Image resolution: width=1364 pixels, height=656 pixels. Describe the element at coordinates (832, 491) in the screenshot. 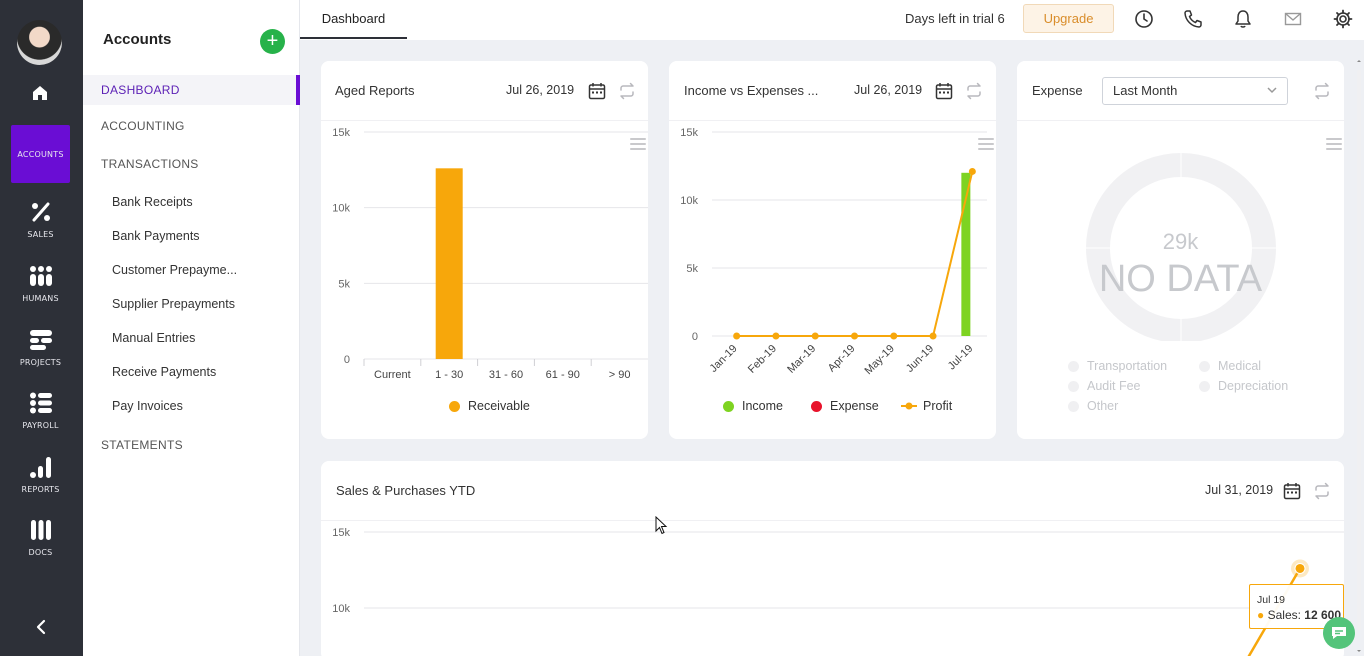

I see `card-header: Sales & Purchases YTD Jul 31, 2019` at that location.